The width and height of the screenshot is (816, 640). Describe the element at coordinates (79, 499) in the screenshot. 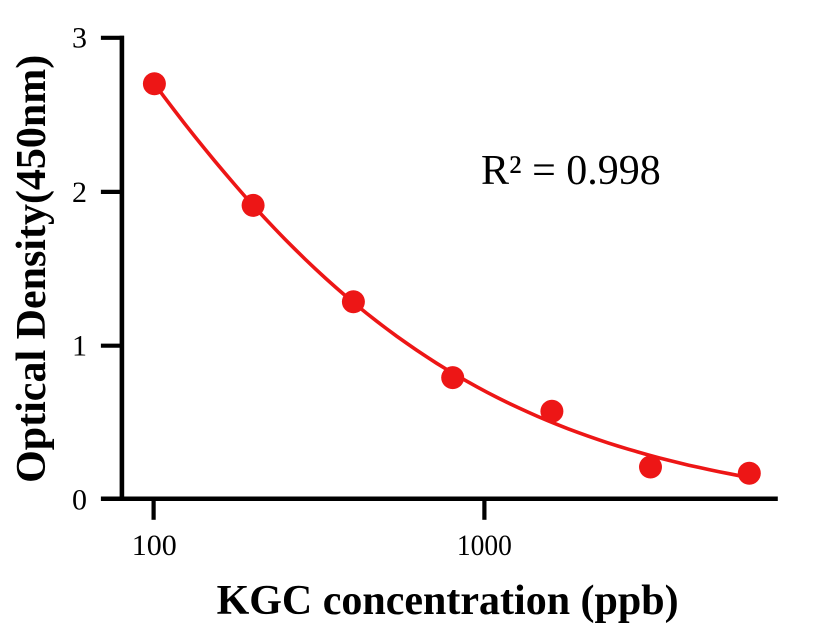

I see `svg-text: 0` at that location.